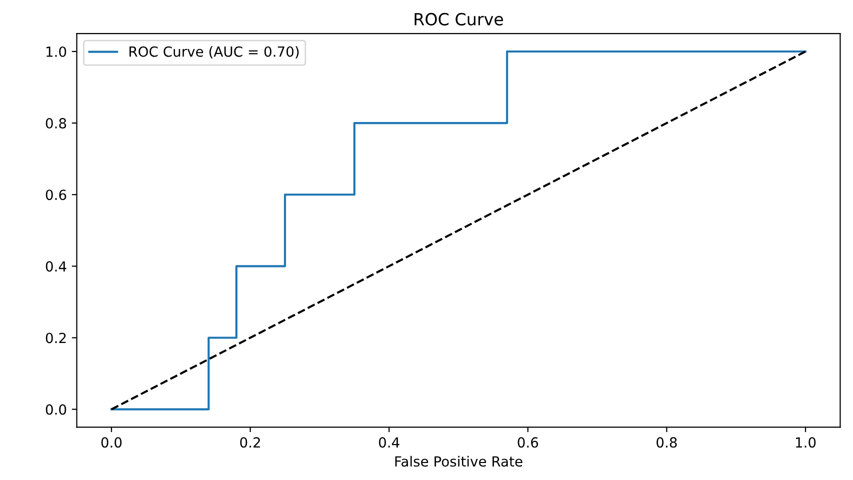 The image size is (853, 480). What do you see at coordinates (56, 195) in the screenshot?
I see `y-tick-label: 0.6` at bounding box center [56, 195].